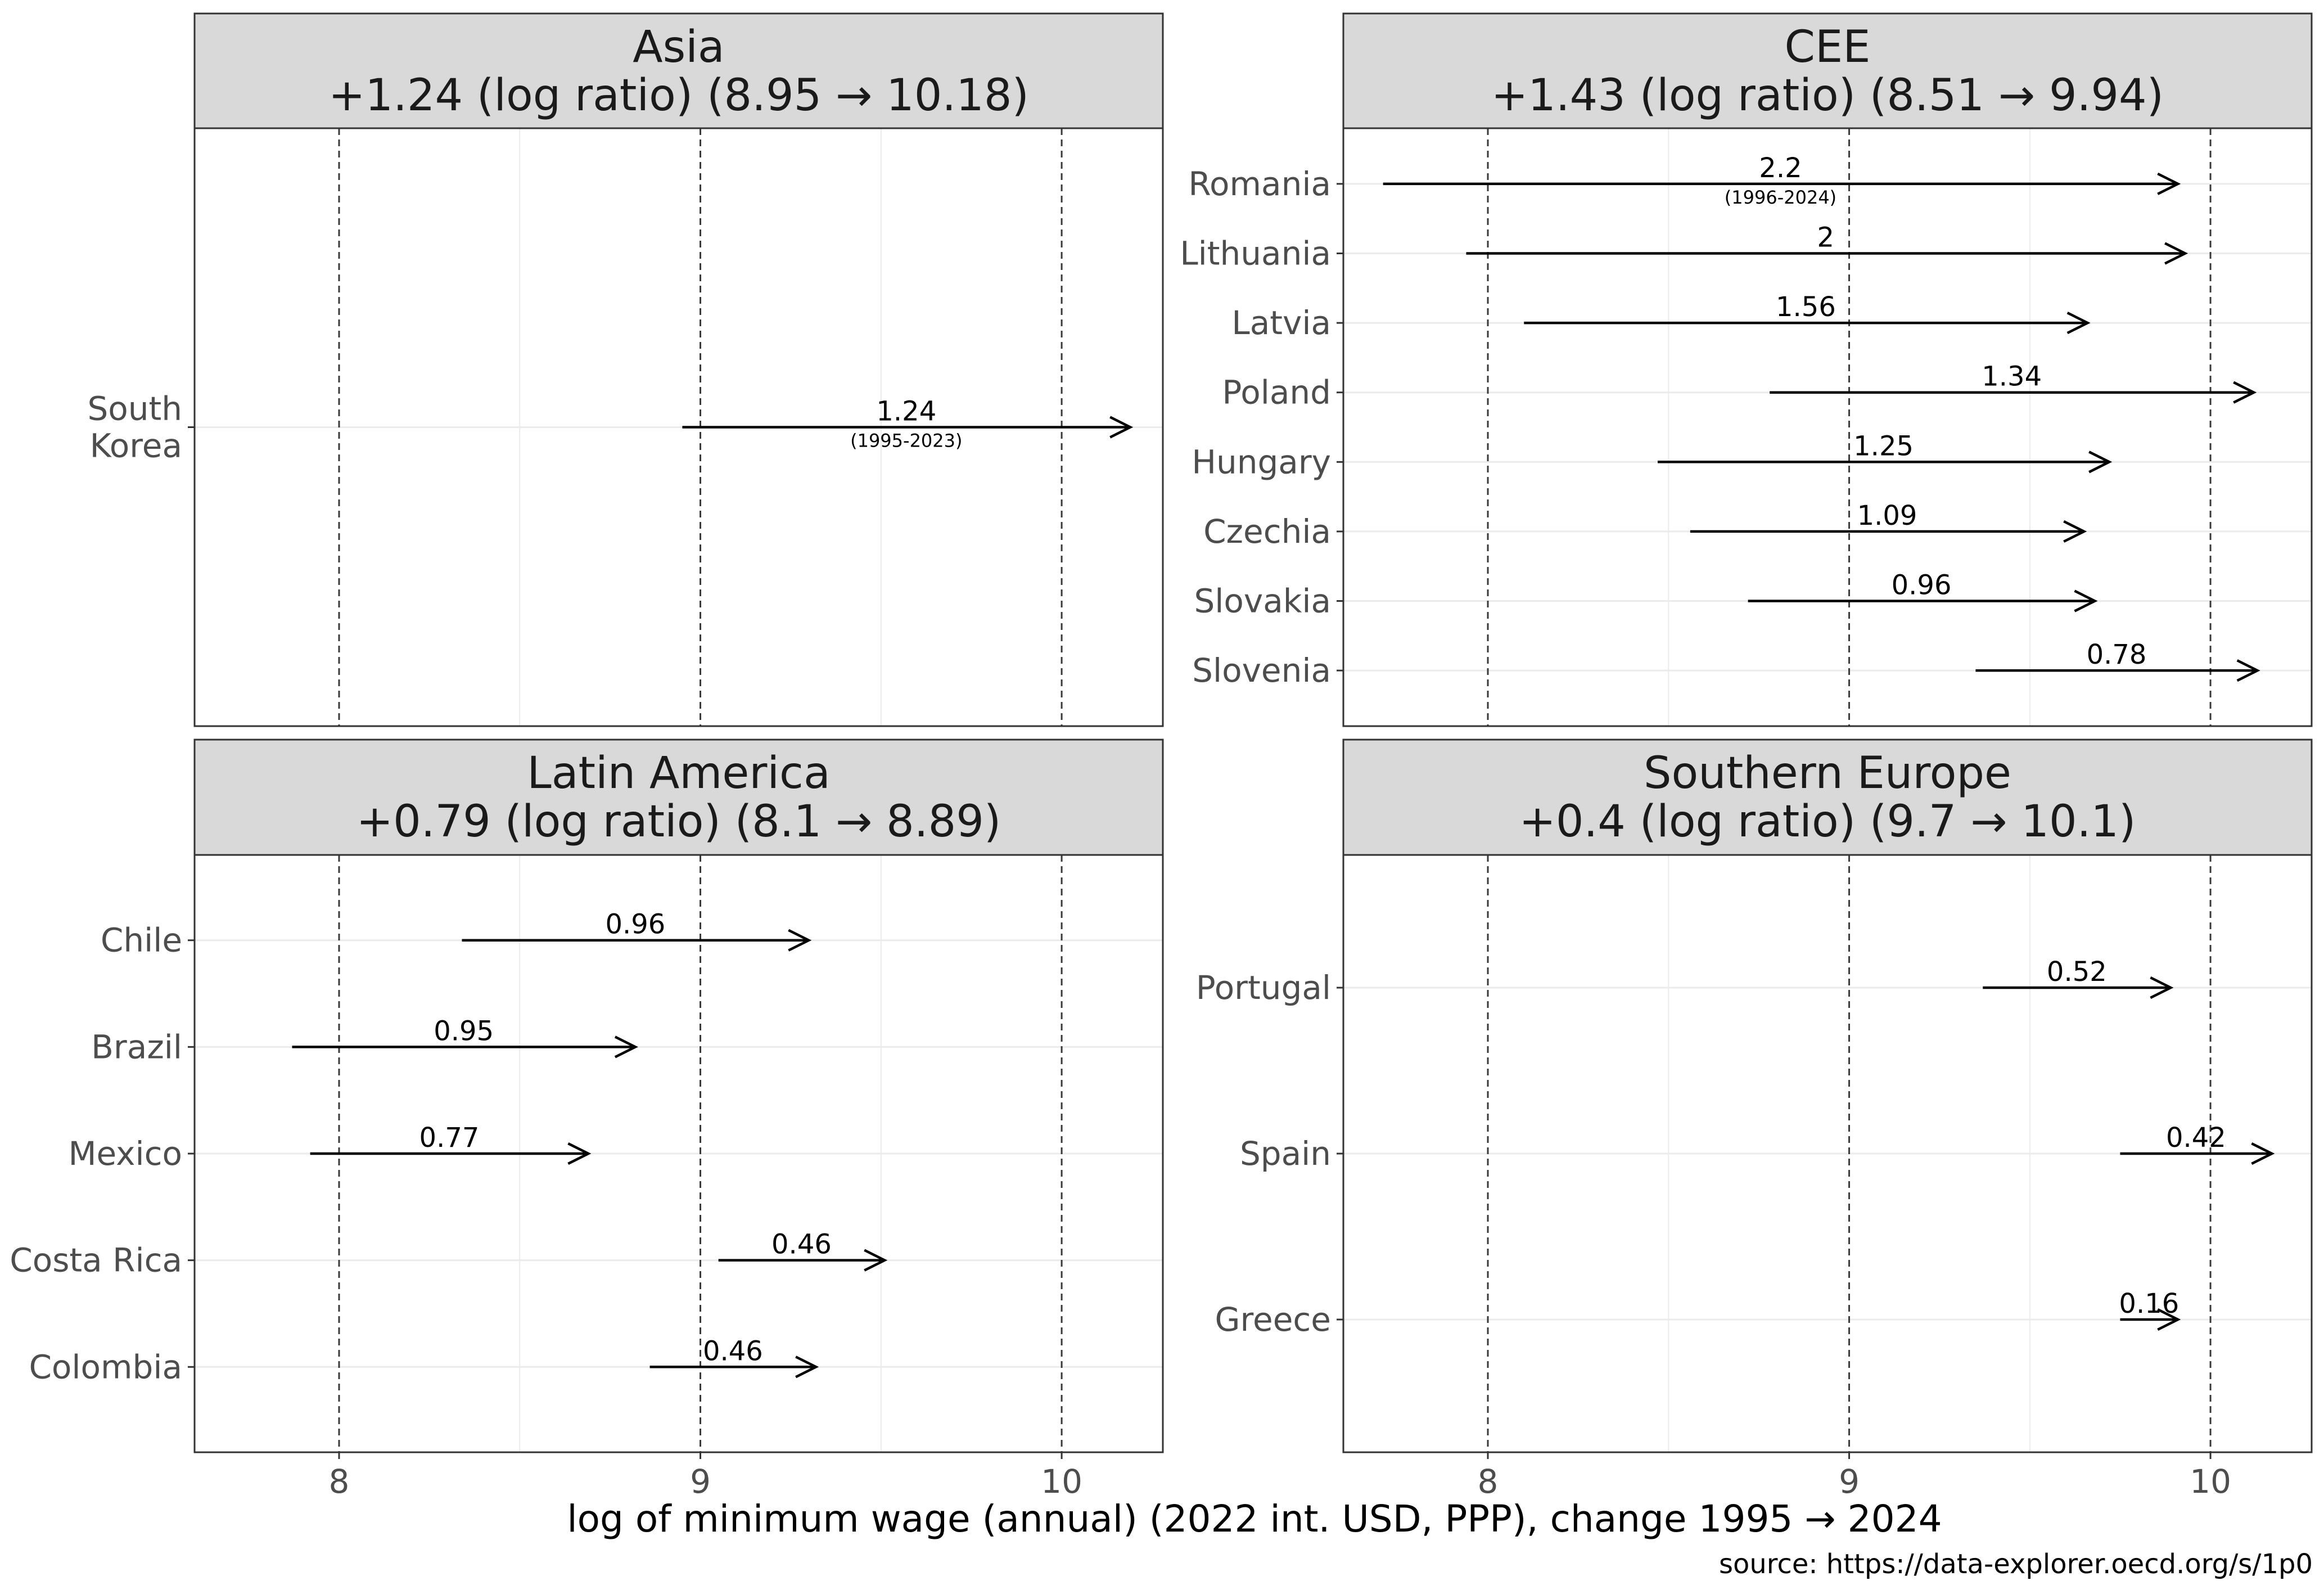 The height and width of the screenshot is (1594, 2324). What do you see at coordinates (105, 1367) in the screenshot?
I see `country-label: Colombia` at bounding box center [105, 1367].